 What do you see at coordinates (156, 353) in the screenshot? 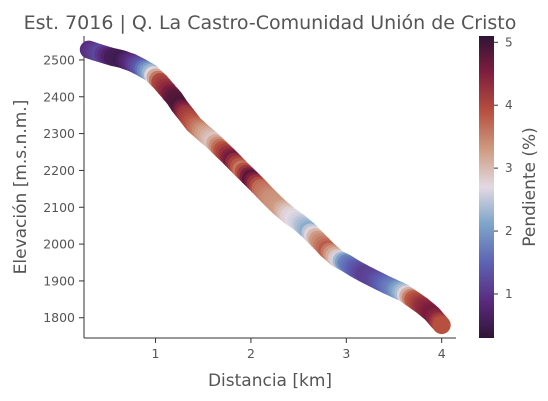
I see `x-tick-label: 1` at bounding box center [156, 353].